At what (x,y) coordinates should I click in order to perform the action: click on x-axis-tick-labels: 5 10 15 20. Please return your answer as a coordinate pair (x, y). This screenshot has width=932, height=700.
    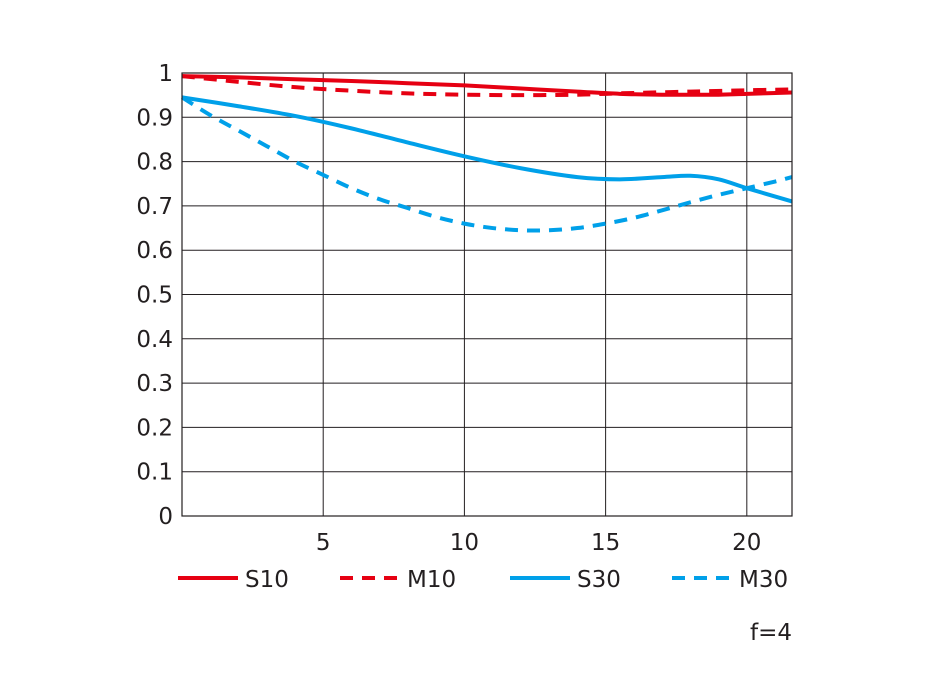
    Looking at the image, I should click on (539, 543).